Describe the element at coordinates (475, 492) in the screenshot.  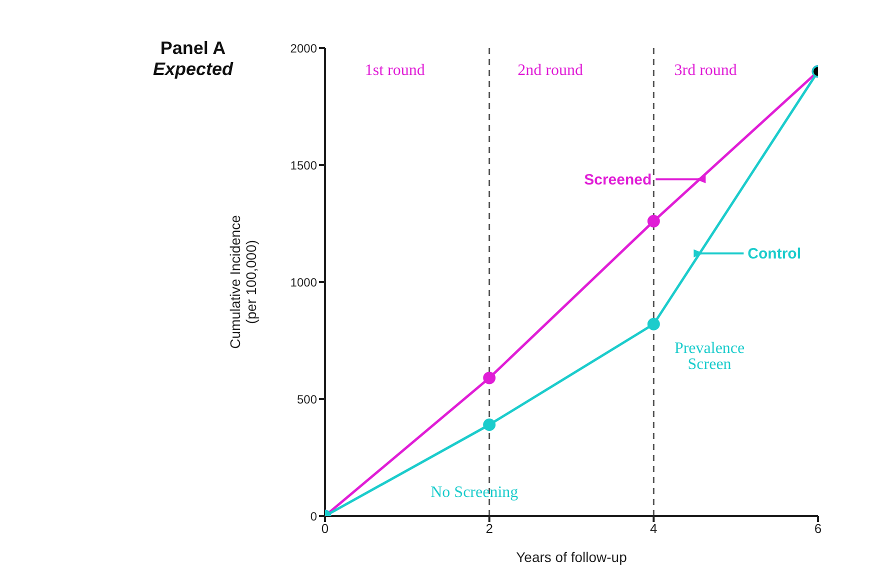
I see `annotation: No Screening` at that location.